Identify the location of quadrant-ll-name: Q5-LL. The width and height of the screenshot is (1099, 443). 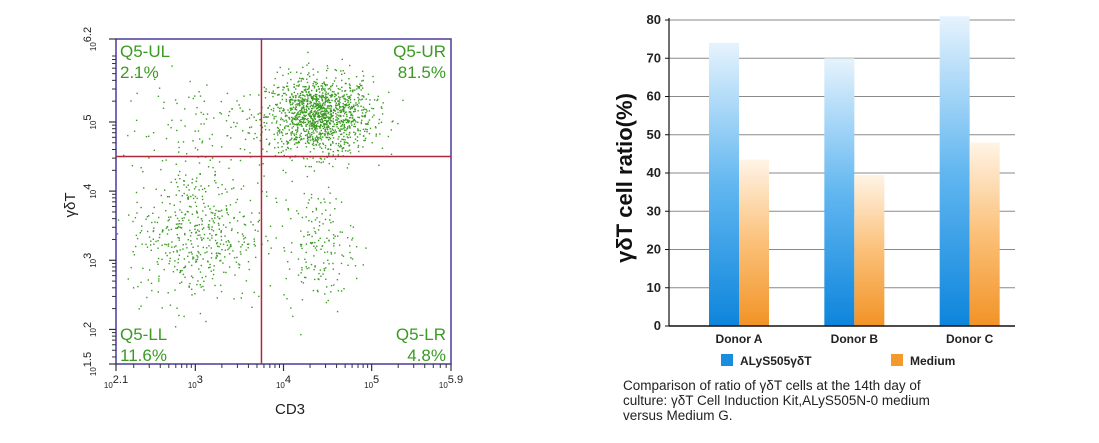
(143, 334).